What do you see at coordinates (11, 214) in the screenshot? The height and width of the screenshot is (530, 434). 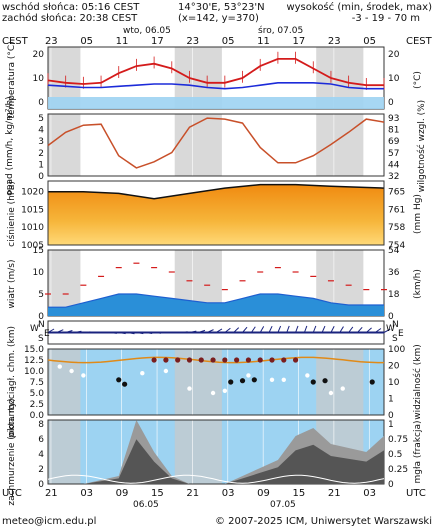 I see `pressure-axis-label: ciśnienie (hPa)` at bounding box center [11, 214].